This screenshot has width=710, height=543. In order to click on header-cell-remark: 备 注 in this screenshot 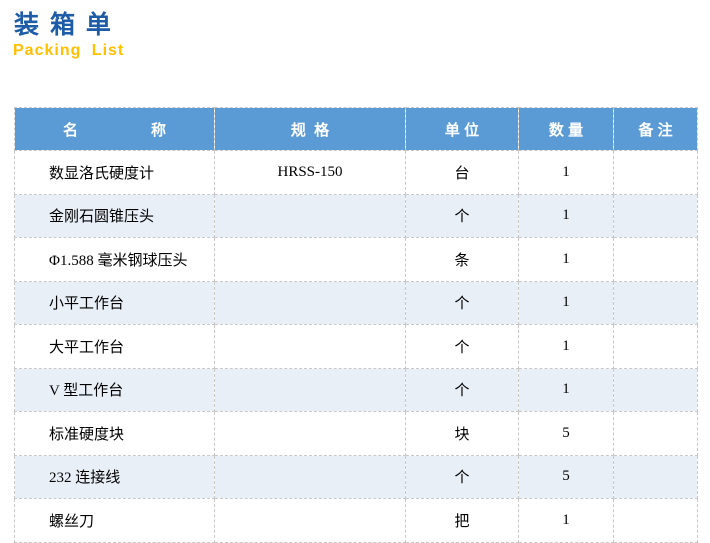, I will do `click(655, 129)`.